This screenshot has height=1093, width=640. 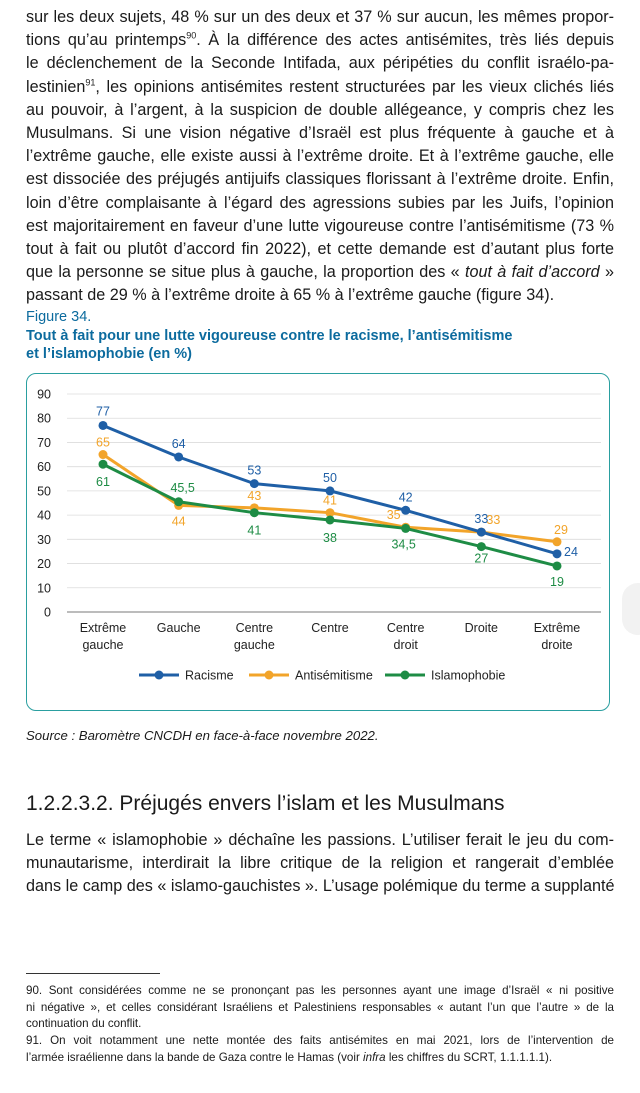 I want to click on data-label: 42, so click(x=406, y=497).